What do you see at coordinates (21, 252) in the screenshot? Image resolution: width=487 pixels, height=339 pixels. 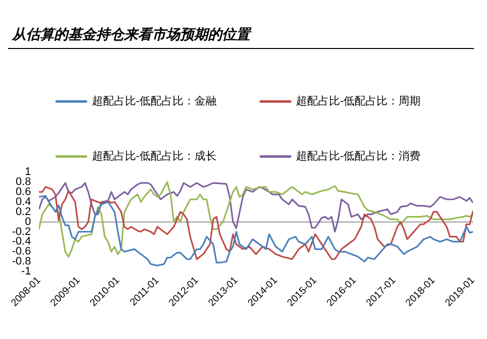 I see `y-tick-label: -0.6` at bounding box center [21, 252].